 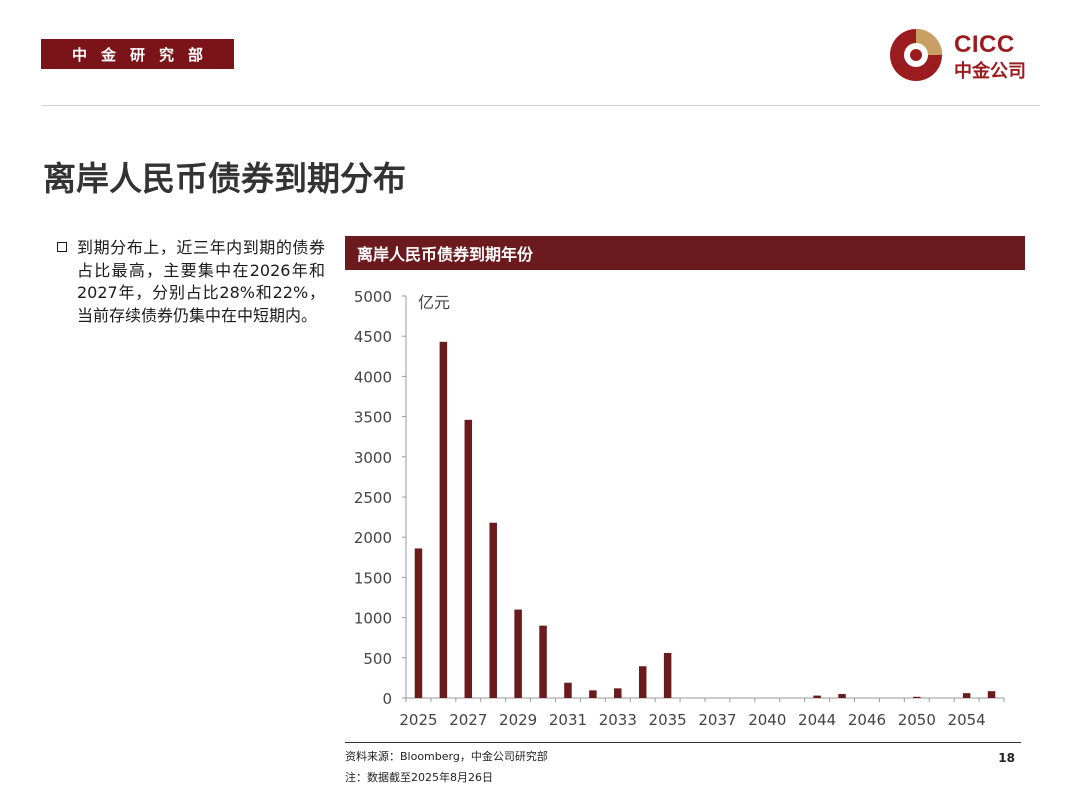 What do you see at coordinates (668, 720) in the screenshot?
I see `x-tick-label: 2035` at bounding box center [668, 720].